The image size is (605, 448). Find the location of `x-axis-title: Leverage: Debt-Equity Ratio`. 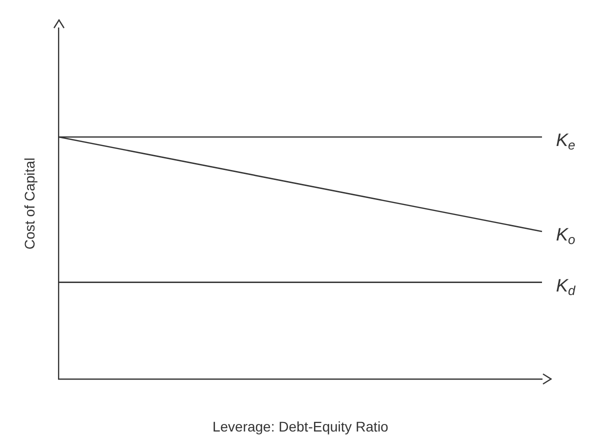

x-axis-title: Leverage: Debt-Equity Ratio is located at coordinates (300, 426).